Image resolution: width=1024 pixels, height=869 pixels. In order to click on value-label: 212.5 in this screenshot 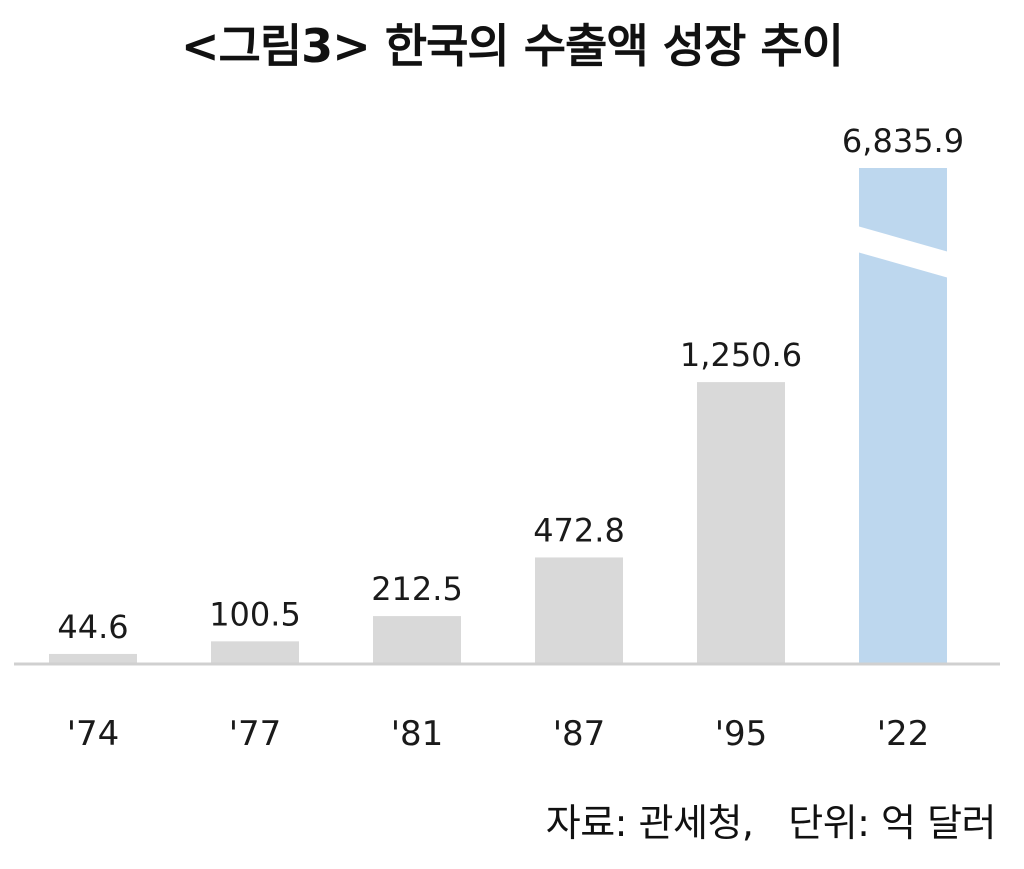, I will do `click(417, 589)`.